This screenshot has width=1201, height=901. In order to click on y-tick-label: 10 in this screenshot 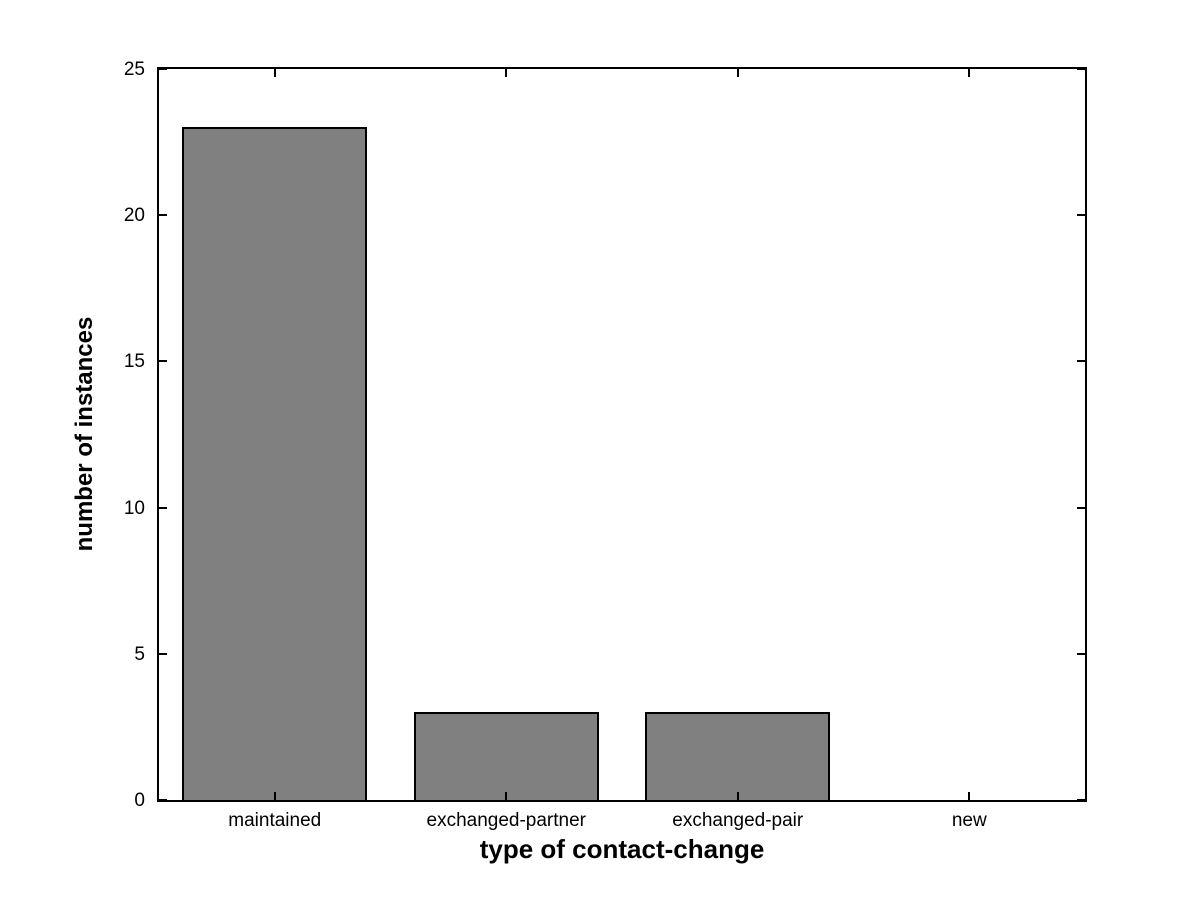, I will do `click(134, 508)`.